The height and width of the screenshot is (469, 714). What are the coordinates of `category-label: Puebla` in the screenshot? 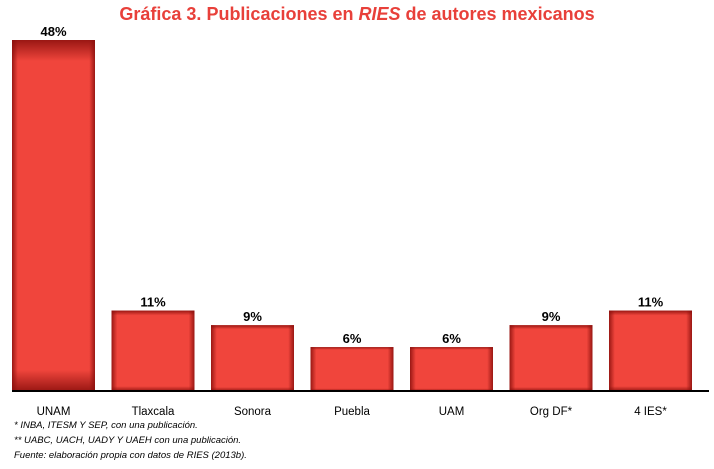 It's located at (352, 412).